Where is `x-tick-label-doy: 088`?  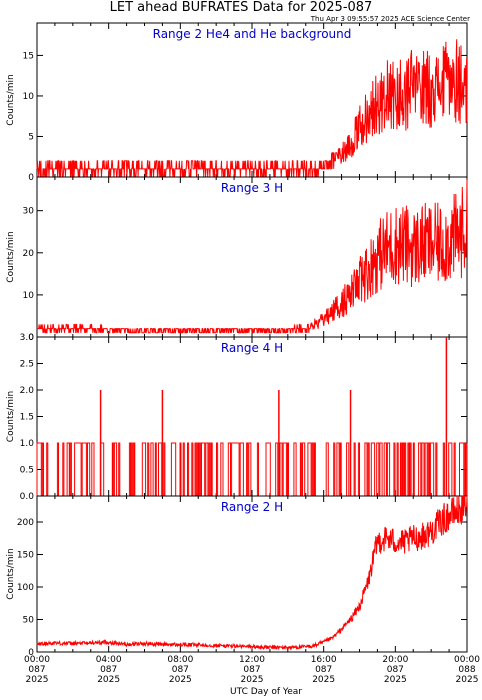 x-tick-label-doy: 088 is located at coordinates (466, 670).